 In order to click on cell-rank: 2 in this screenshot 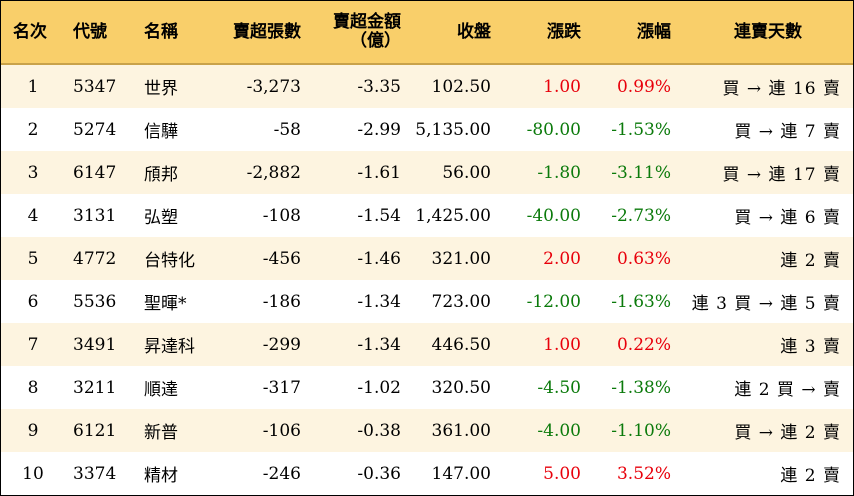, I will do `click(33, 129)`.